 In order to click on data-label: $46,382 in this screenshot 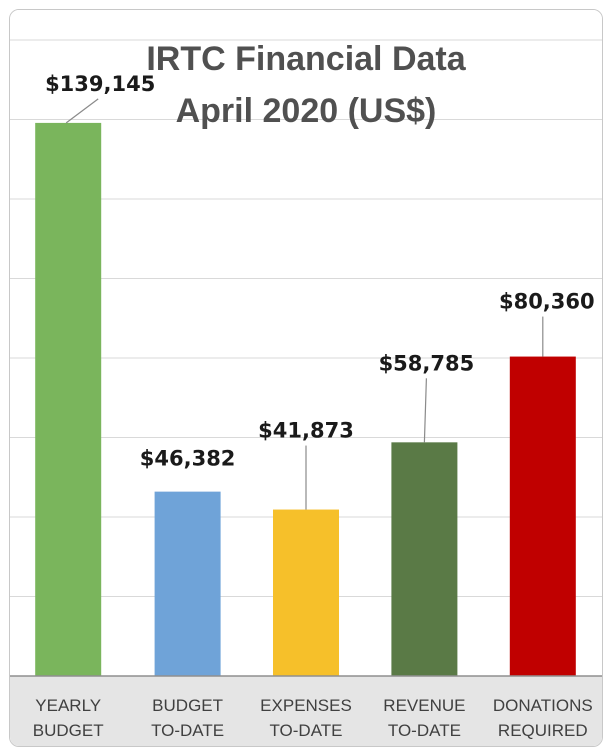, I will do `click(188, 459)`.